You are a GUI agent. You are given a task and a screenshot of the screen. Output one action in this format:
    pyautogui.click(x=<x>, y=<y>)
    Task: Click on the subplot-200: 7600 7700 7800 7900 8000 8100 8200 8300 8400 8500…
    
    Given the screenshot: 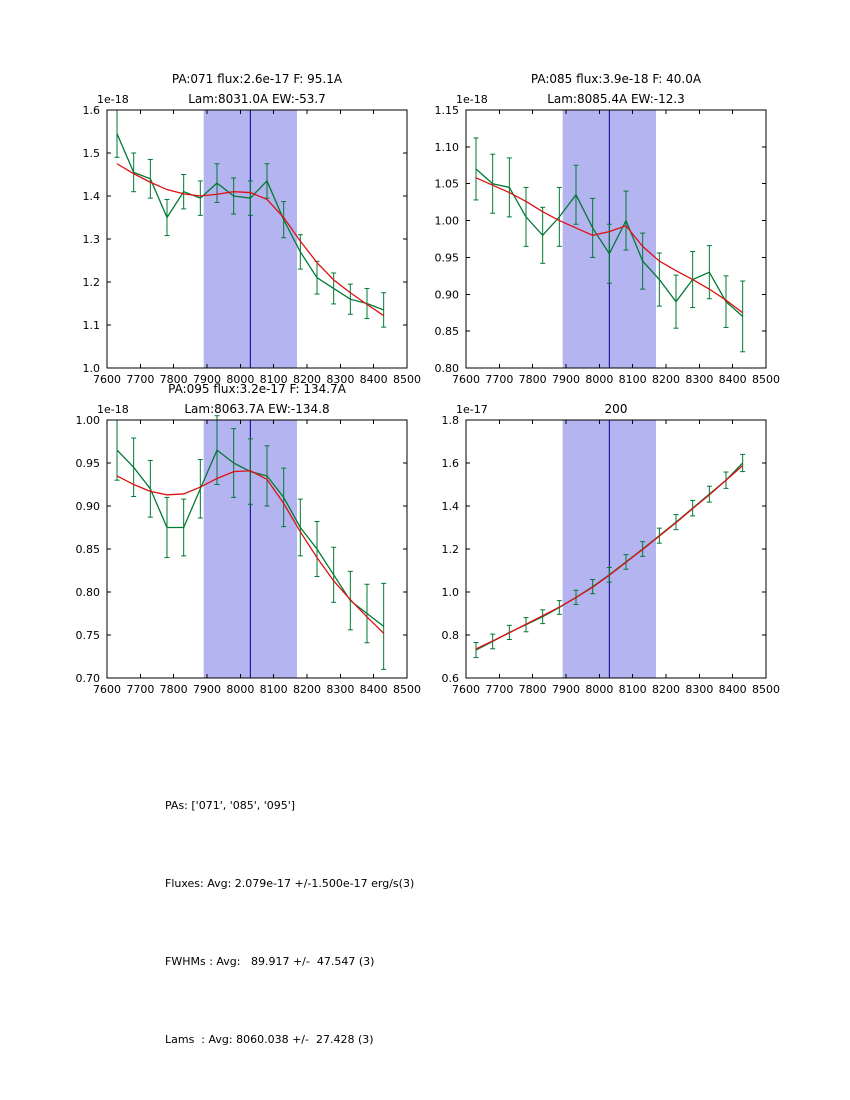 What is the action you would take?
    pyautogui.click(x=596, y=542)
    